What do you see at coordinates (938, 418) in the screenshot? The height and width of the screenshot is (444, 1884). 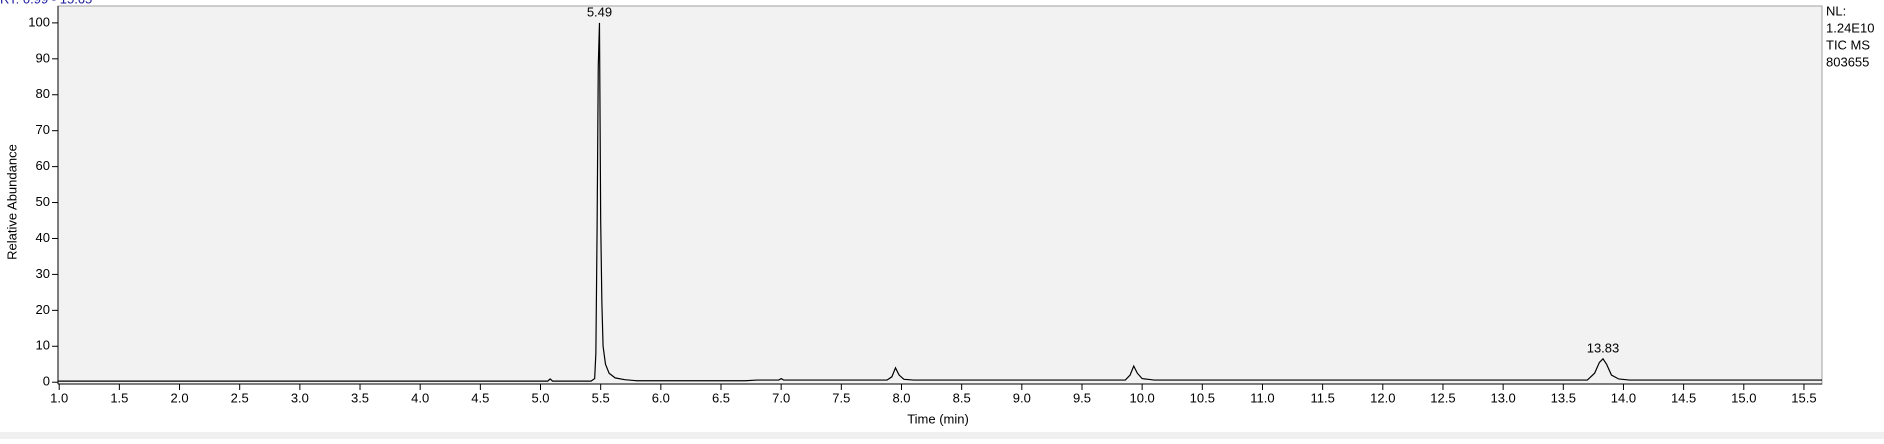 I see `x-axis-title: Time (min)` at bounding box center [938, 418].